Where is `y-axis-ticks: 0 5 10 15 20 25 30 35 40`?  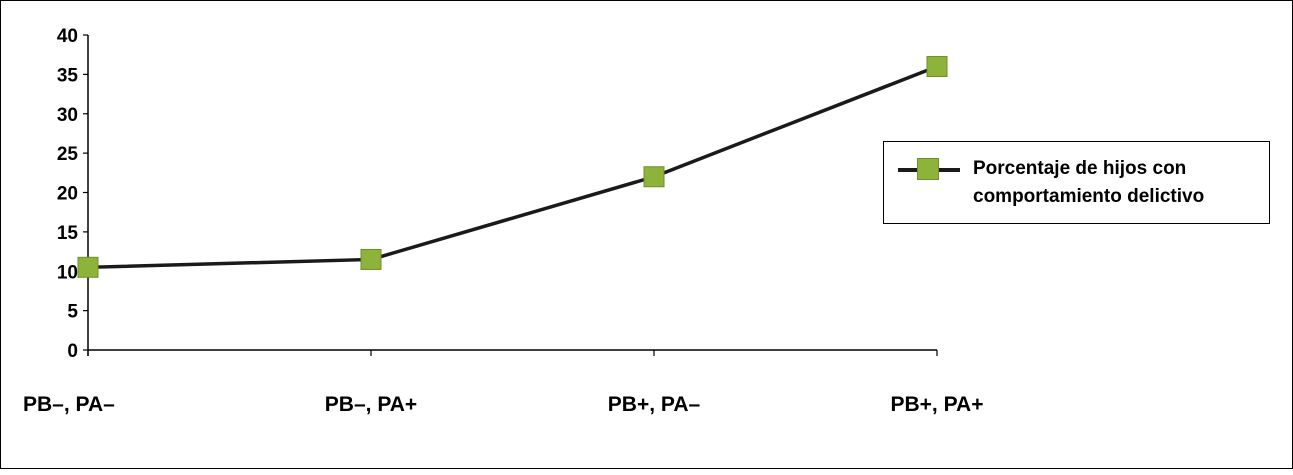
y-axis-ticks: 0 5 10 15 20 25 30 35 40 is located at coordinates (72, 194).